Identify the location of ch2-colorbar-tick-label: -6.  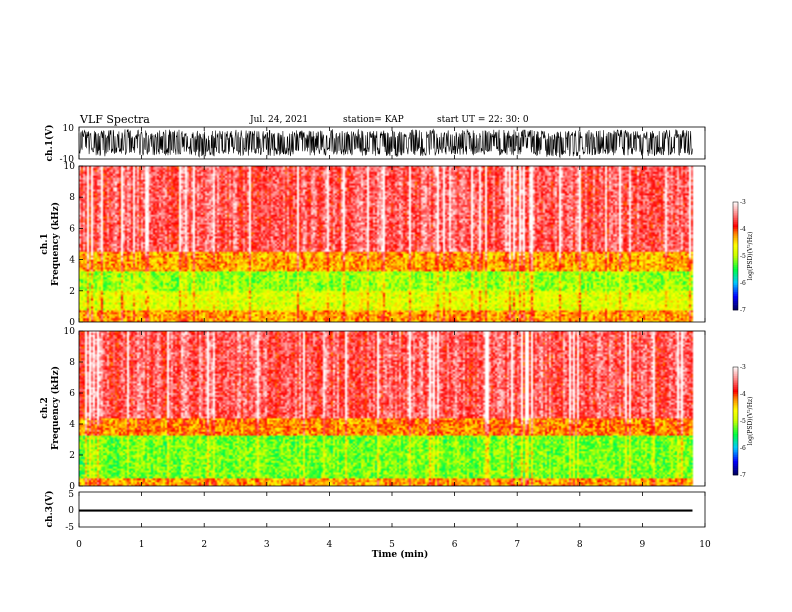
(743, 448).